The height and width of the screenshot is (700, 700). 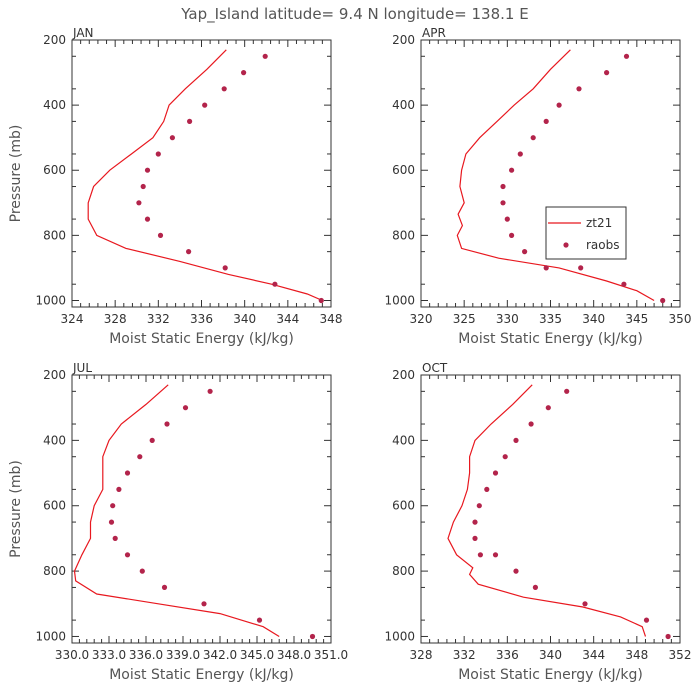 What do you see at coordinates (146, 655) in the screenshot?
I see `x-tick-label: 336.0` at bounding box center [146, 655].